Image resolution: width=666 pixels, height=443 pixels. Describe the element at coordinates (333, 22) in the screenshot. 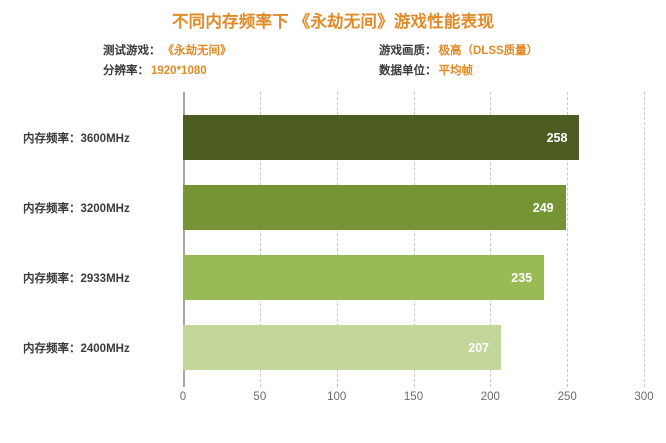

I see `chart-title: 不同内存频率下 《永劫无间》游戏性能表现` at that location.